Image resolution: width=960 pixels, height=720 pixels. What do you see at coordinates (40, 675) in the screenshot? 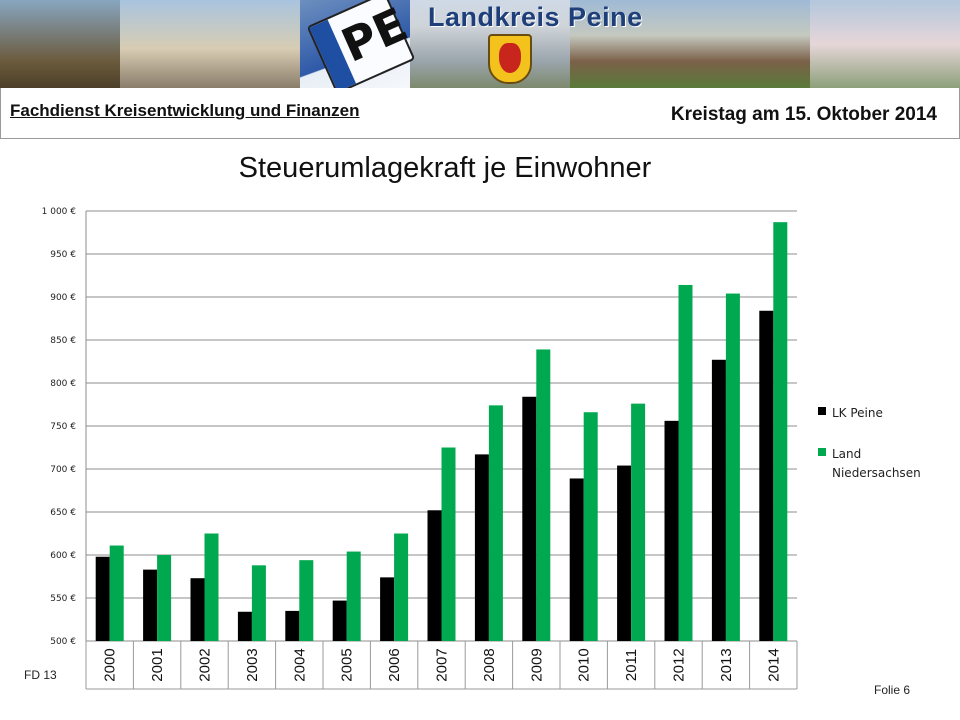
I see `footer-department-code: FD 13` at bounding box center [40, 675].